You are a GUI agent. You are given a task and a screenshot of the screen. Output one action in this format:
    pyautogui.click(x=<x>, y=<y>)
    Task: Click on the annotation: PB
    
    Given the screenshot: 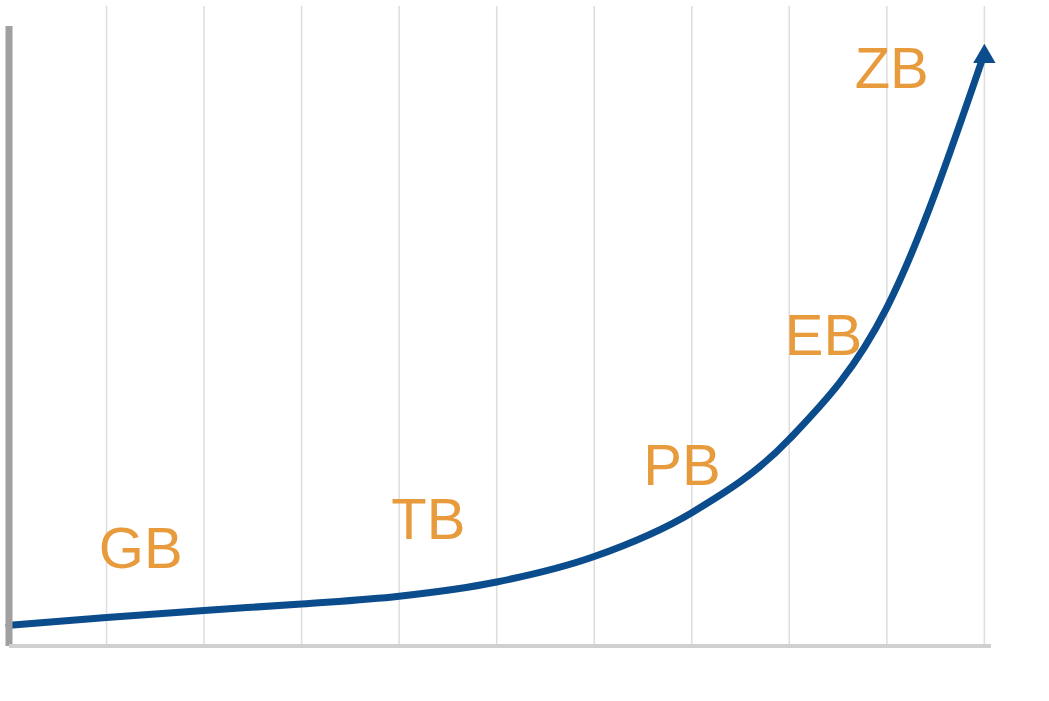 What is the action you would take?
    pyautogui.click(x=682, y=465)
    